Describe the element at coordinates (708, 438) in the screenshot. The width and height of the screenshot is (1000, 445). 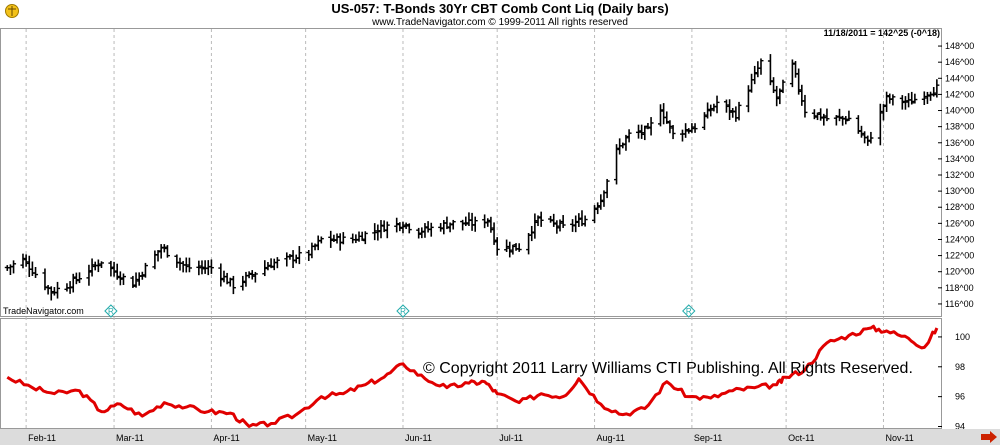
I see `x-tick-label: Sep-11` at that location.